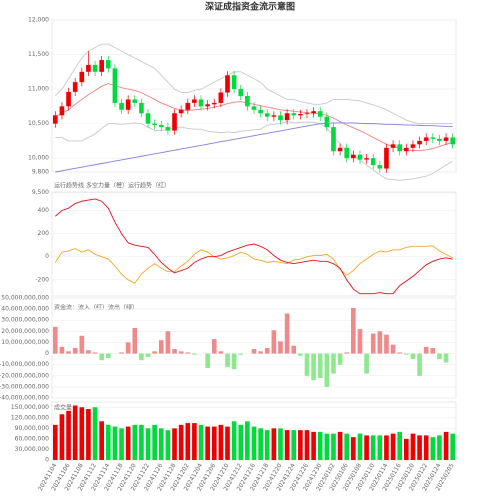 The height and width of the screenshot is (500, 500). Describe the element at coordinates (38, 123) in the screenshot. I see `y-tick-label: 10,500` at that location.